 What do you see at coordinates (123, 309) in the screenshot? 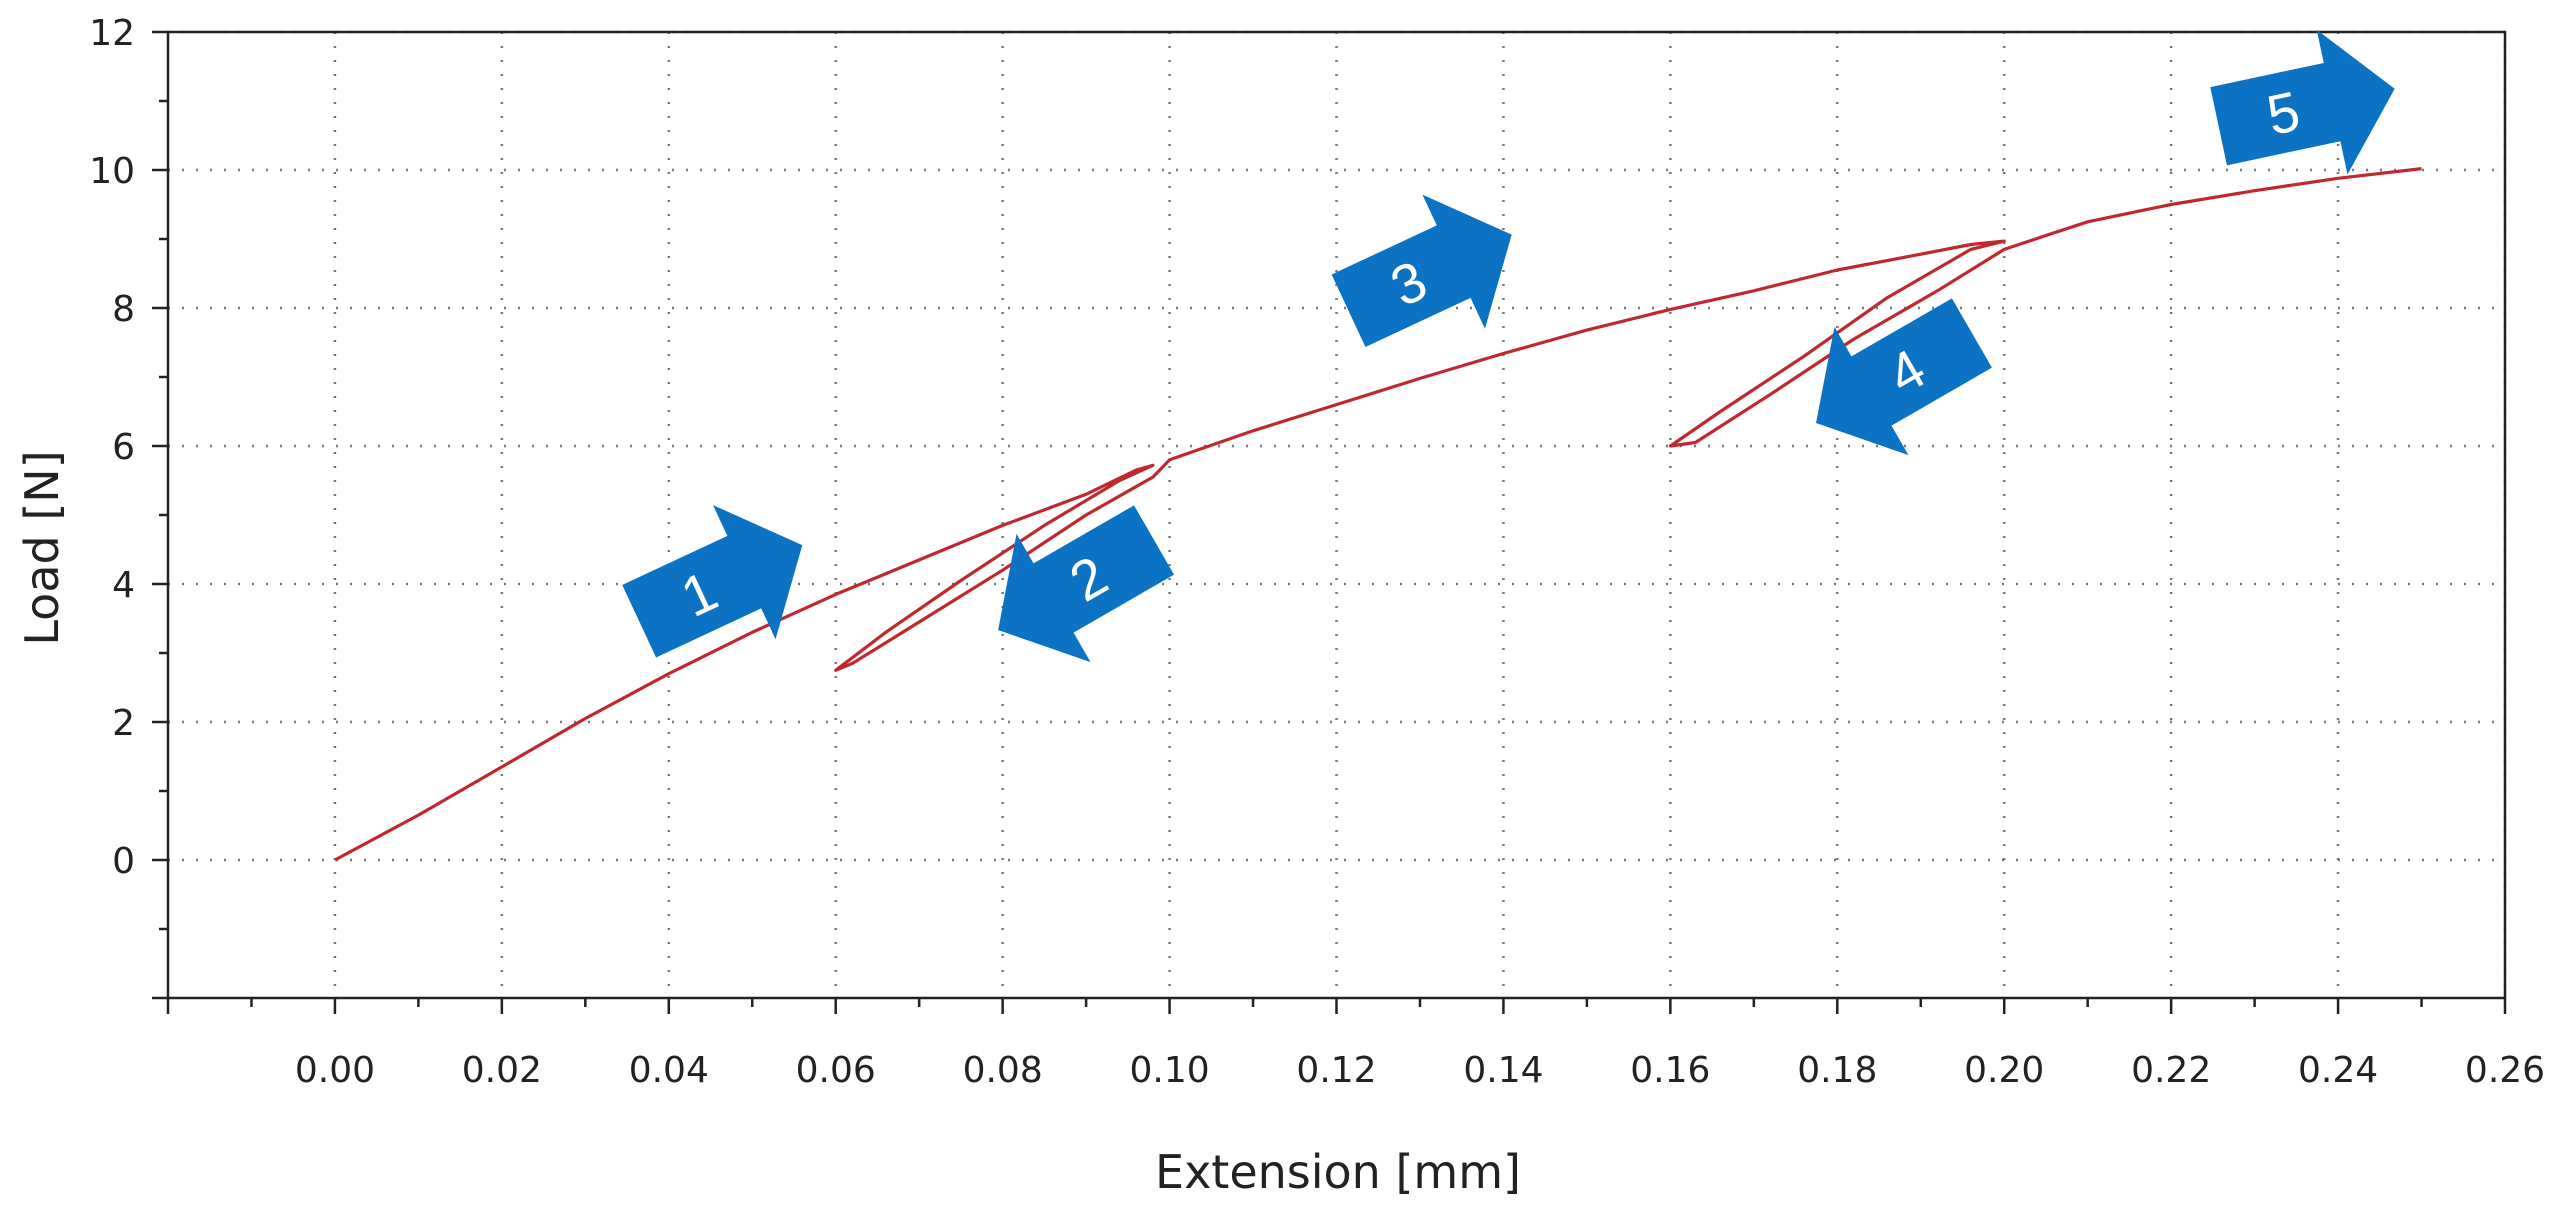
I see `y-tick-label: 8` at bounding box center [123, 309].